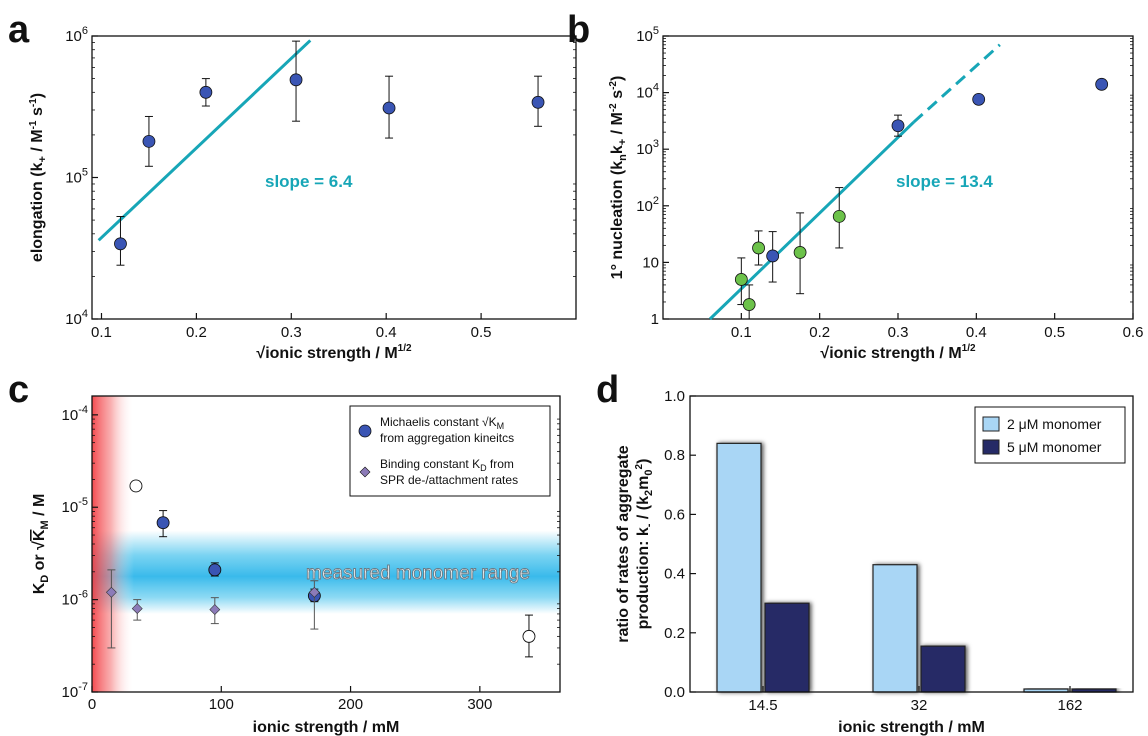 The width and height of the screenshot is (1148, 736). Describe the element at coordinates (647, 148) in the screenshot. I see `y-tick-label: 10³` at that location.